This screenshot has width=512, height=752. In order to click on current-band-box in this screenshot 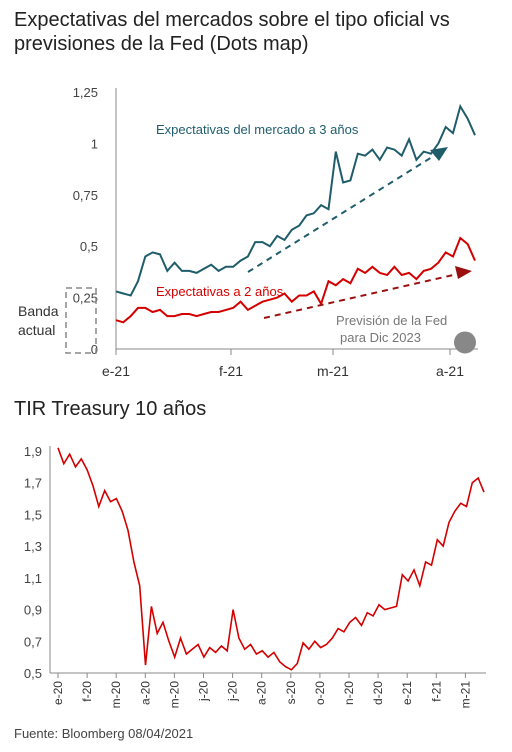, I will do `click(81, 320)`.